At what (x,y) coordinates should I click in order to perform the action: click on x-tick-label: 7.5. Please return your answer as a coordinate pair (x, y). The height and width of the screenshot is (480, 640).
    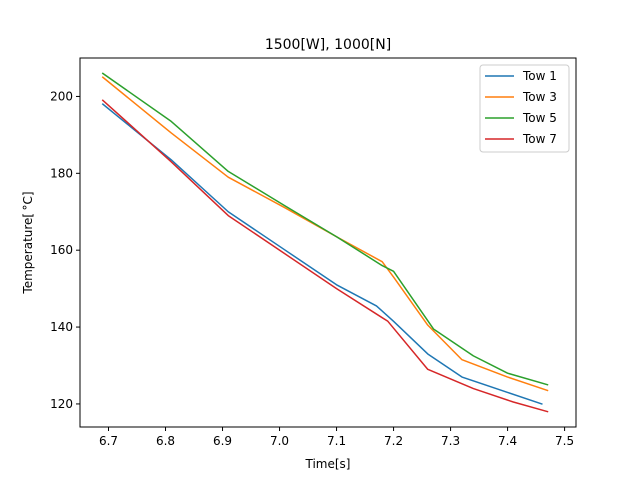
    Looking at the image, I should click on (564, 441).